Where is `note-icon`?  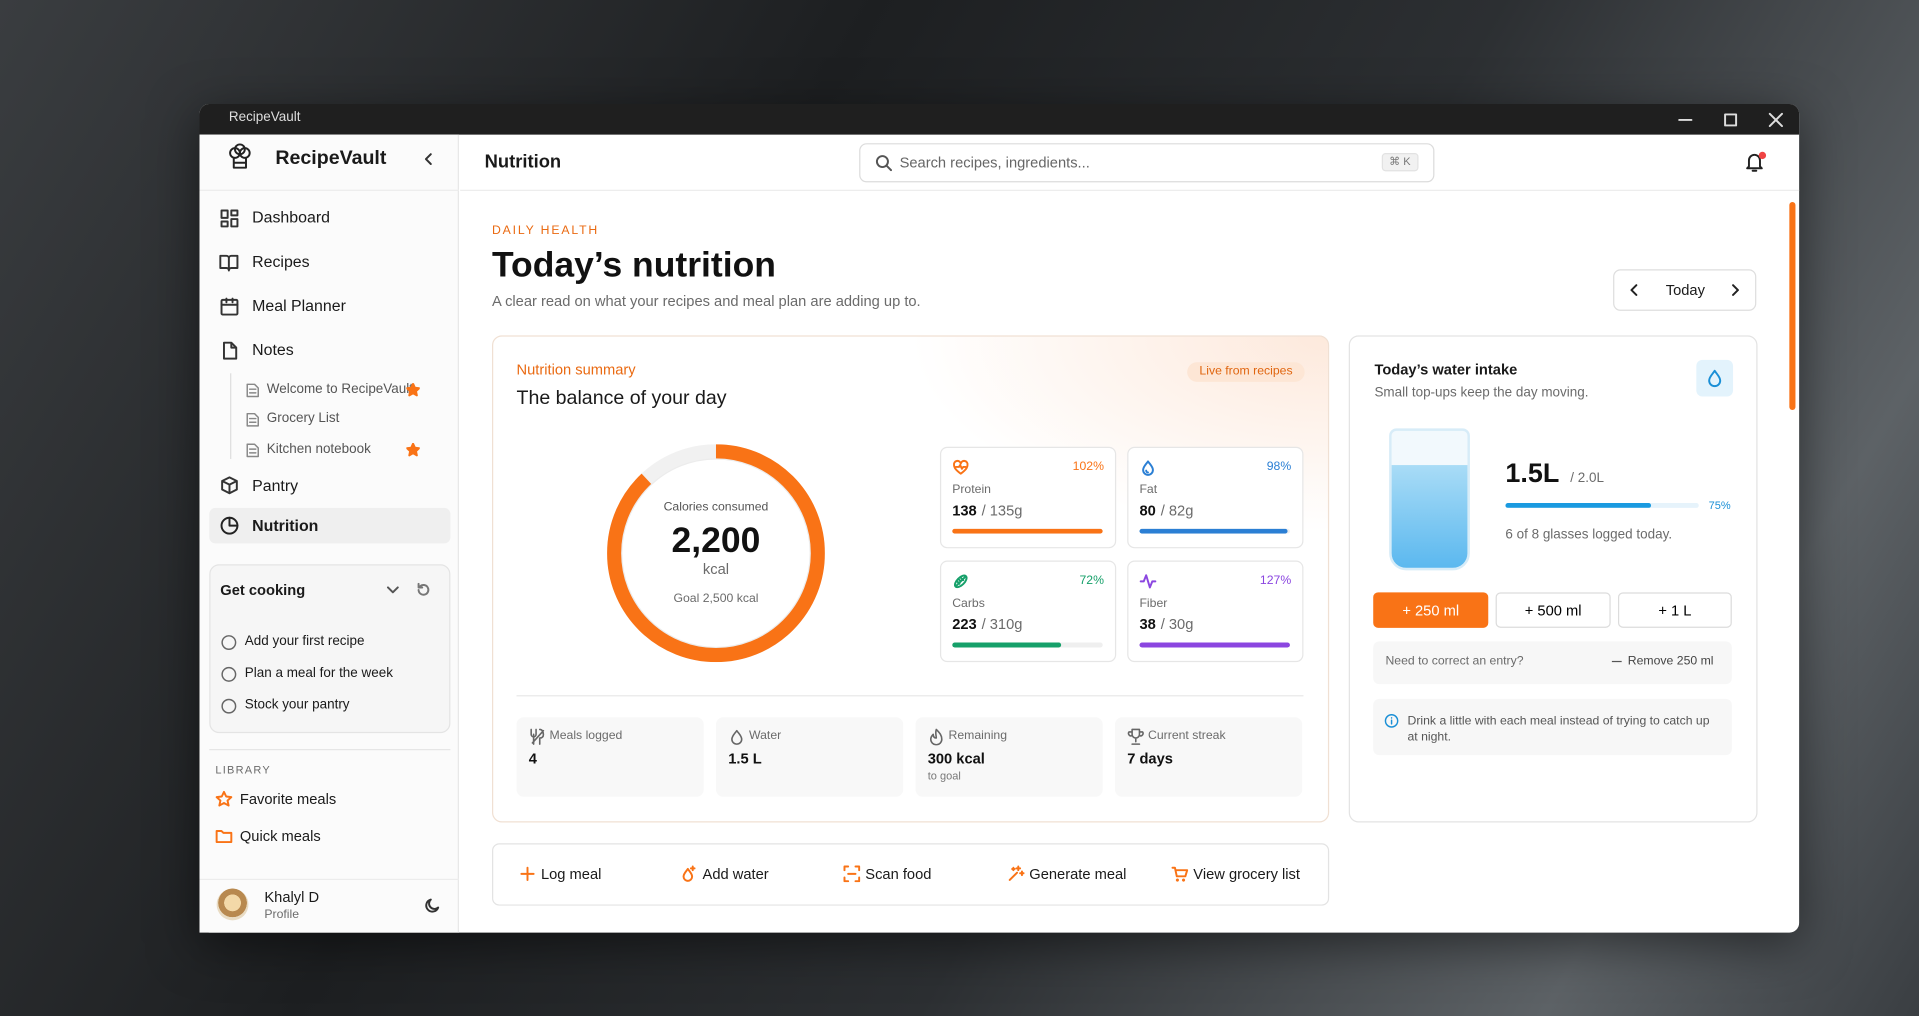 note-icon is located at coordinates (252, 419).